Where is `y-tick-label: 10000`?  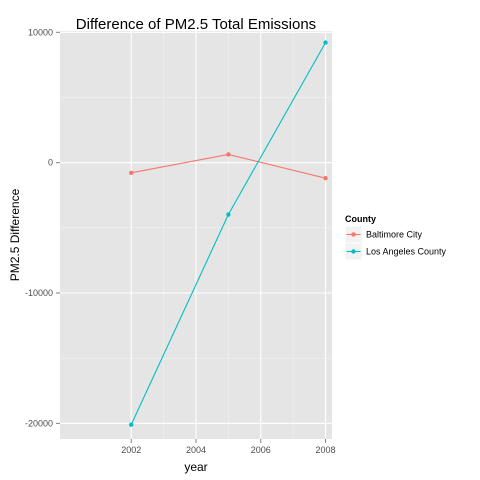 y-tick-label: 10000 is located at coordinates (40, 32).